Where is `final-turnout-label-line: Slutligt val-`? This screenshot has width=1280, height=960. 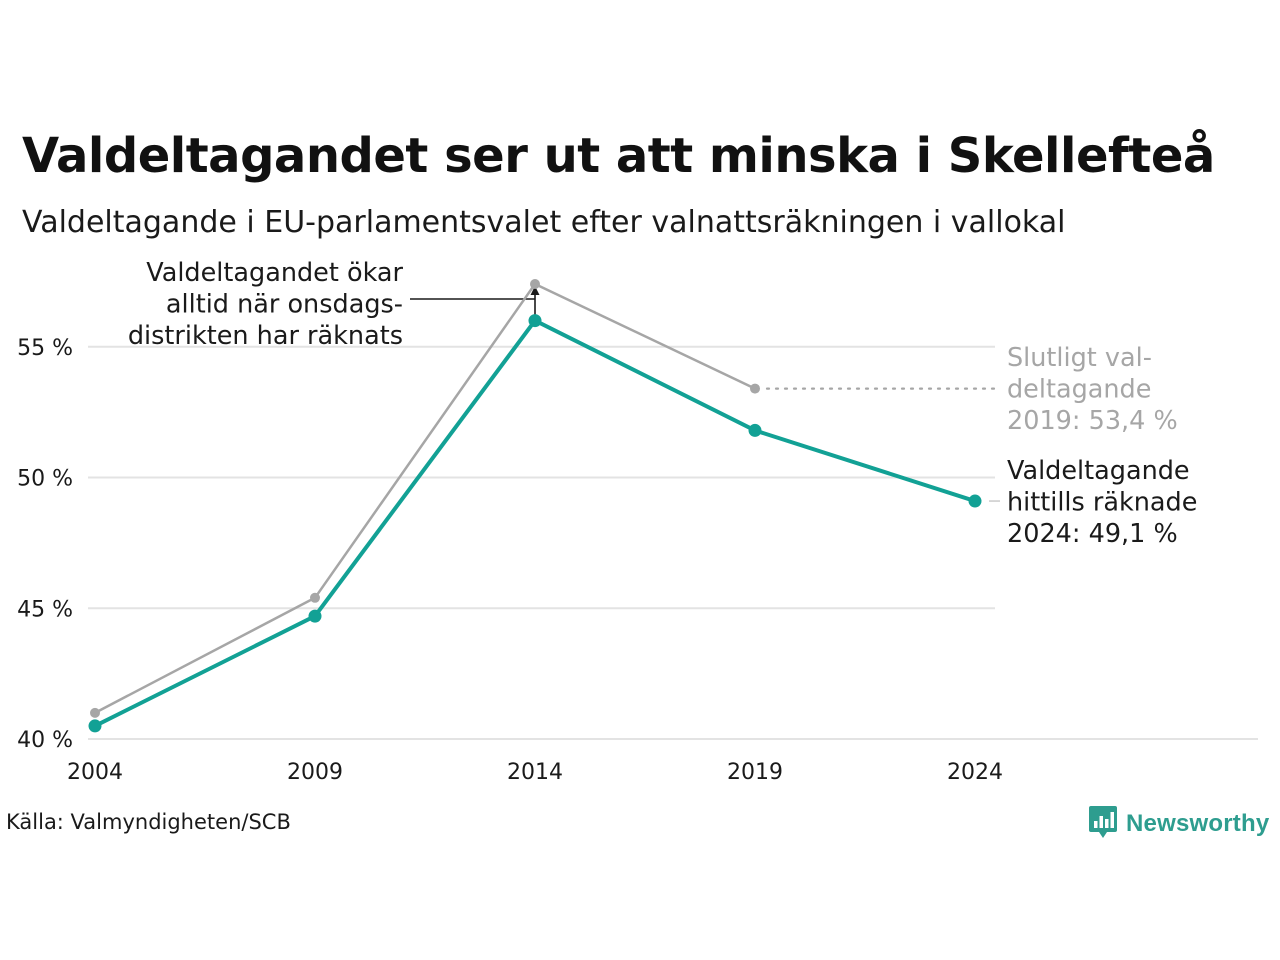 final-turnout-label-line: Slutligt val- is located at coordinates (1079, 358).